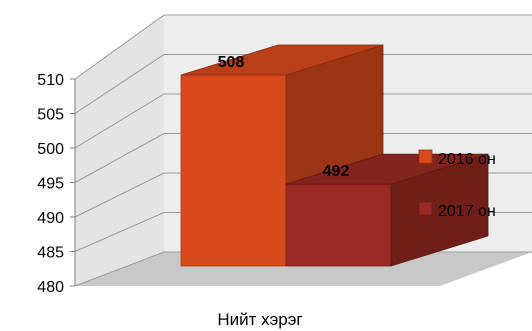 This screenshot has width=532, height=331. Describe the element at coordinates (467, 211) in the screenshot. I see `legend-label: 2017 он` at that location.